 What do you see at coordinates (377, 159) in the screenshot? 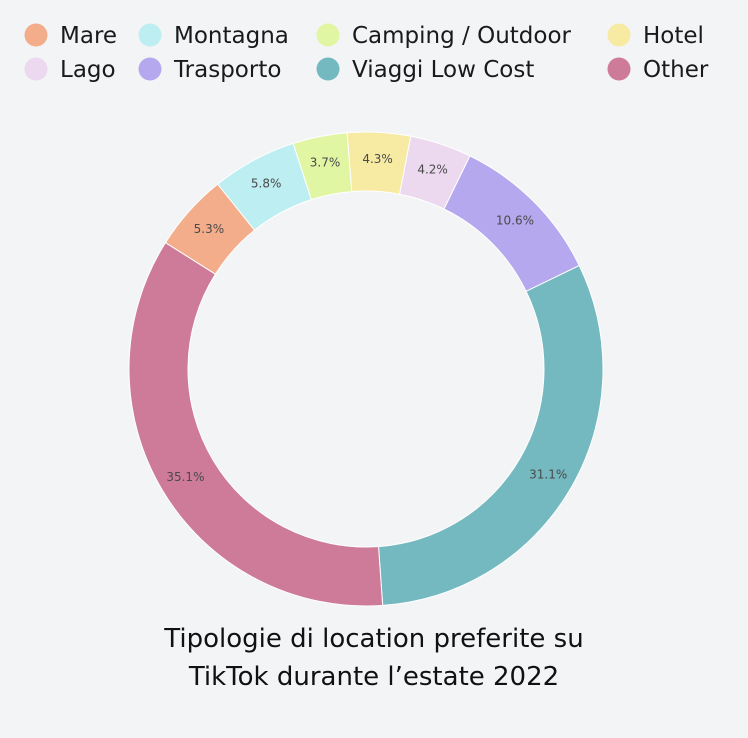
I see `slice-label: 4.3%` at bounding box center [377, 159].